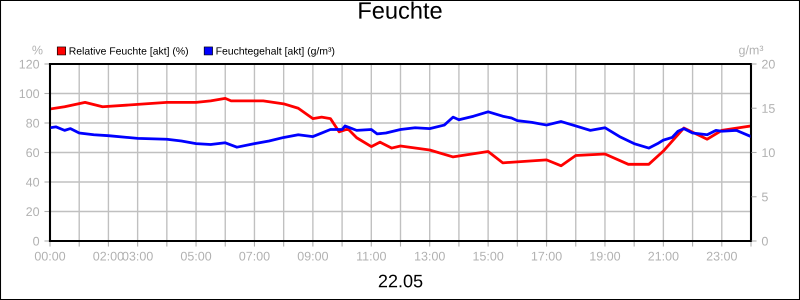  Describe the element at coordinates (605, 256) in the screenshot. I see `x-tick-label: 19:00` at that location.